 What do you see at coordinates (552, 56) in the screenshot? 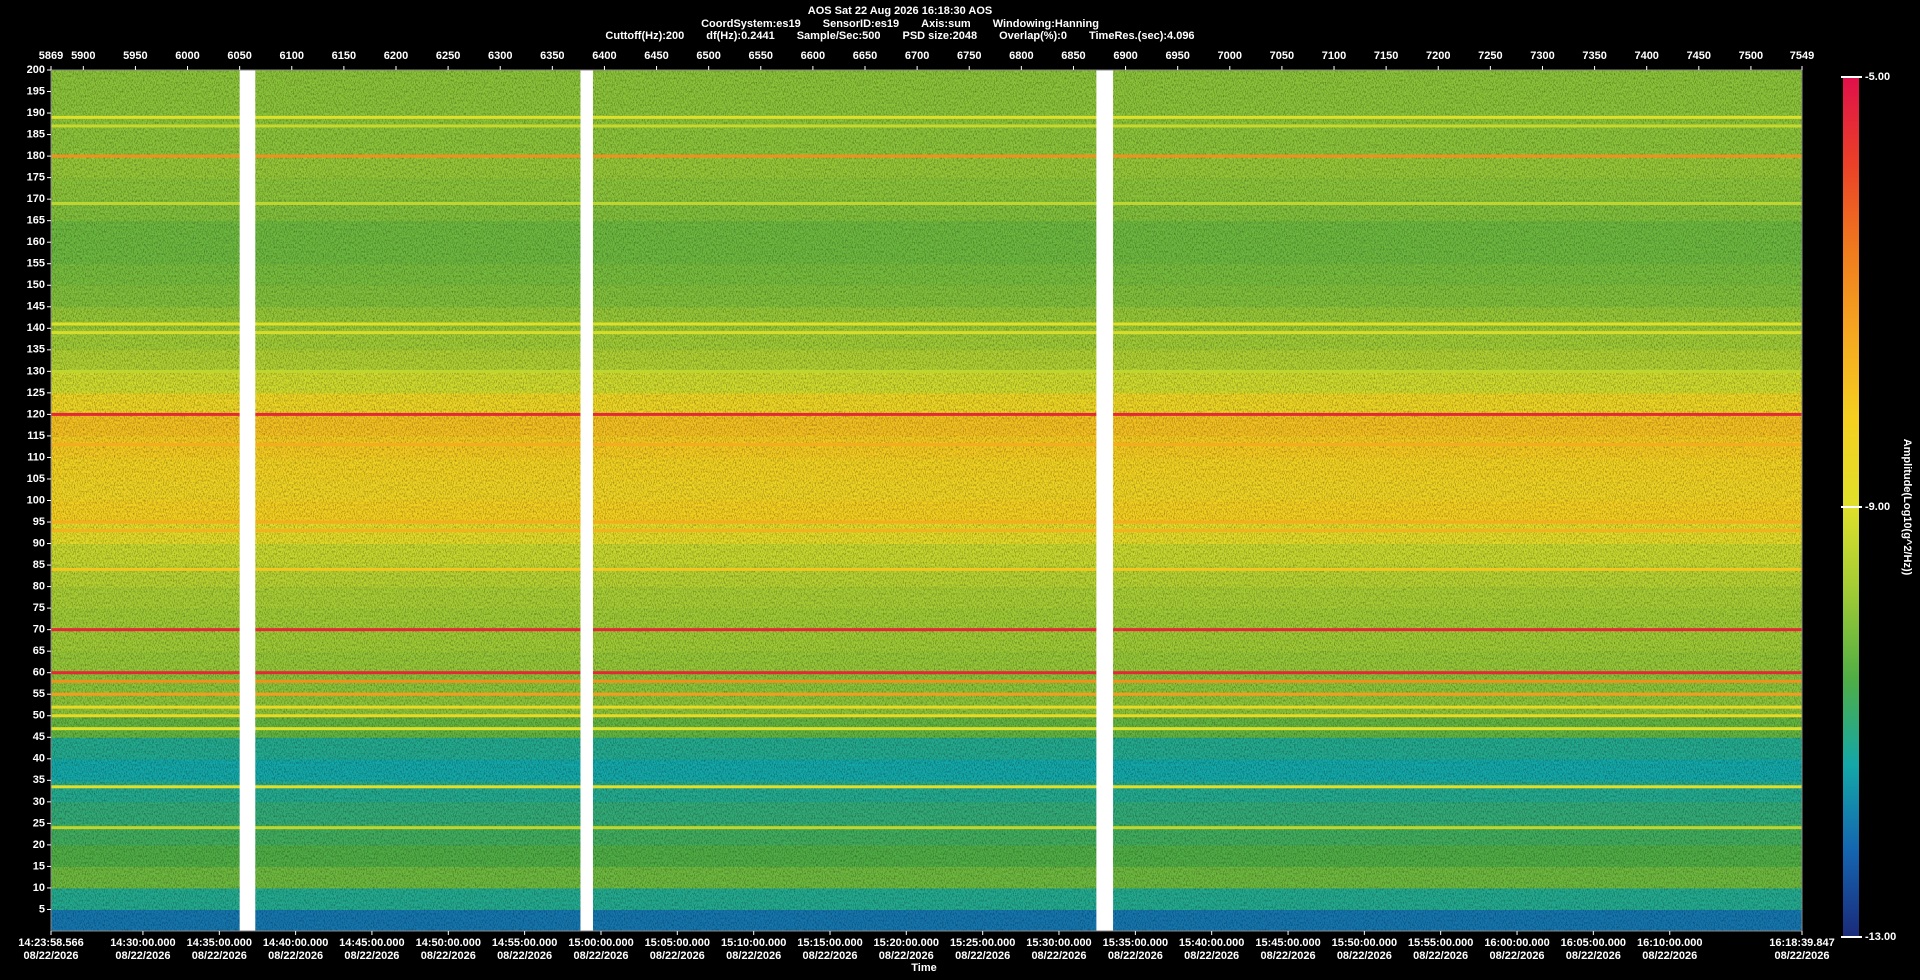
I see `x2-tick-label: 6350` at bounding box center [552, 56].